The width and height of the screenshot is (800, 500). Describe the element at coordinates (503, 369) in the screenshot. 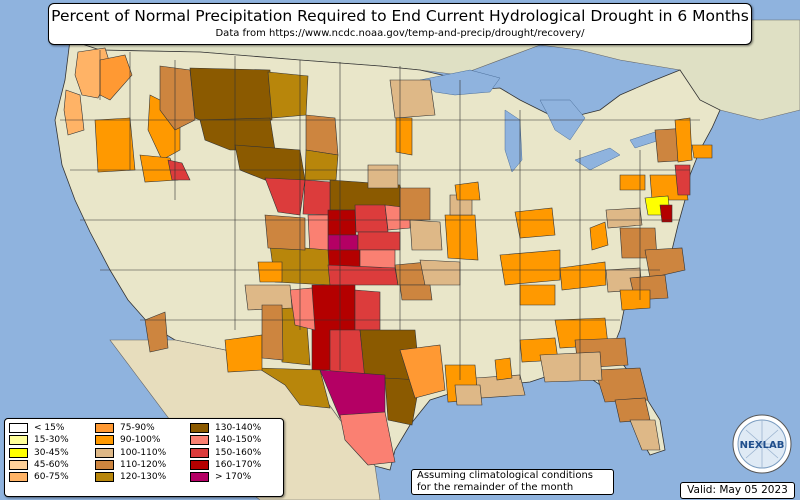

I see `region-gulf-orange` at that location.